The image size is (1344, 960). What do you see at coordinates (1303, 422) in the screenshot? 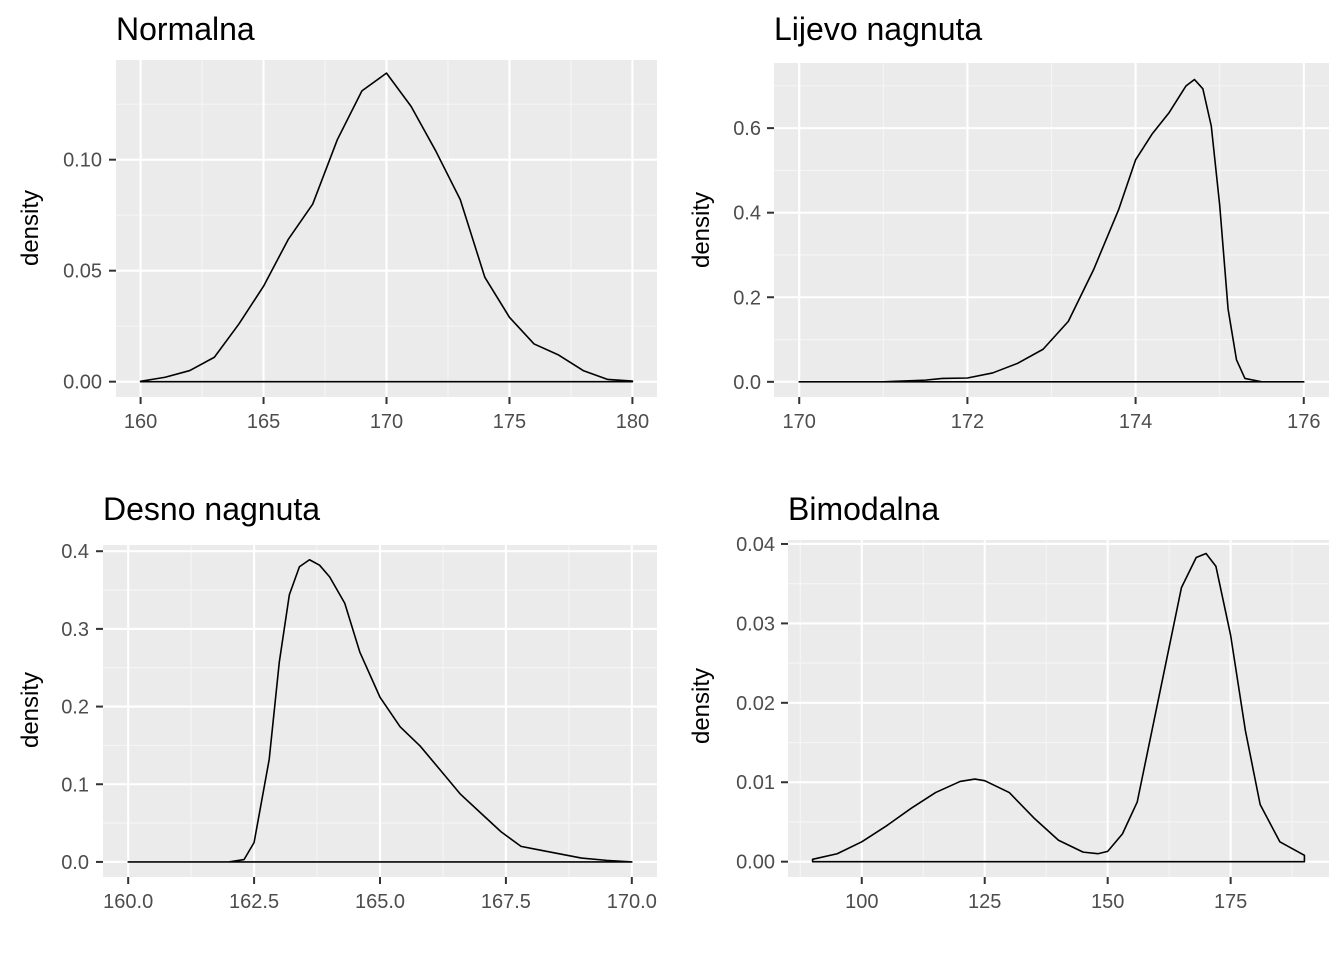
I see `x-tick-label: 176` at bounding box center [1303, 422].